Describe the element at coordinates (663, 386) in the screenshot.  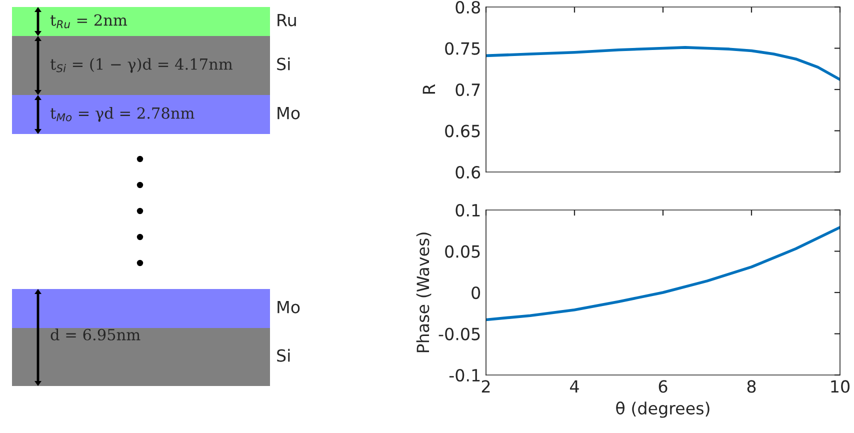
I see `x-tick-label: 6` at that location.